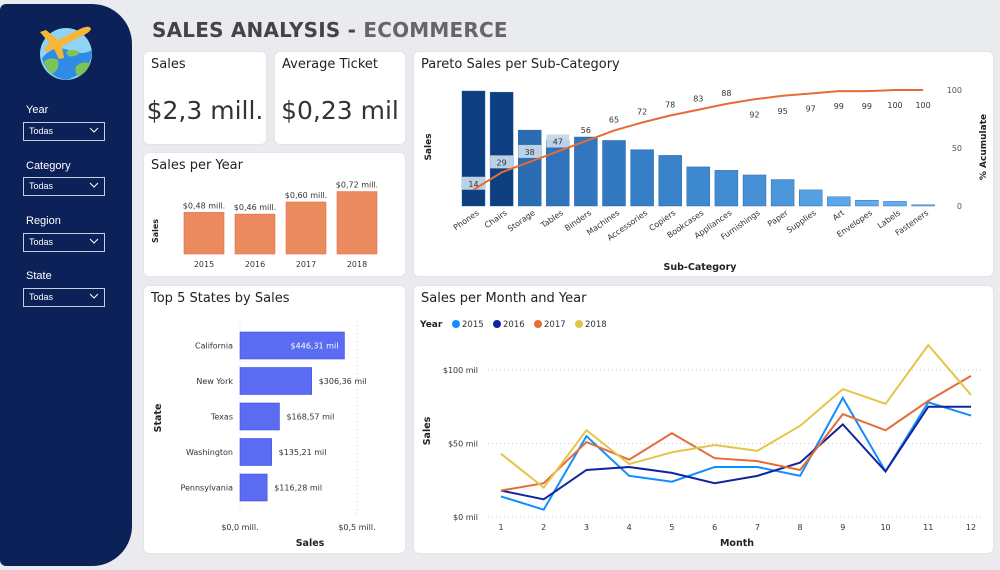 This screenshot has width=1000, height=570. I want to click on average-ticket-kpi-card: Average Ticket $0,23 mil, so click(340, 98).